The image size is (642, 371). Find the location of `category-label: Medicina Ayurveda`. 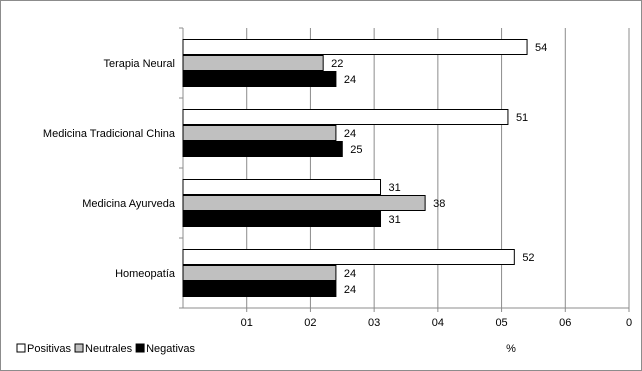

category-label: Medicina Ayurveda is located at coordinates (129, 204).